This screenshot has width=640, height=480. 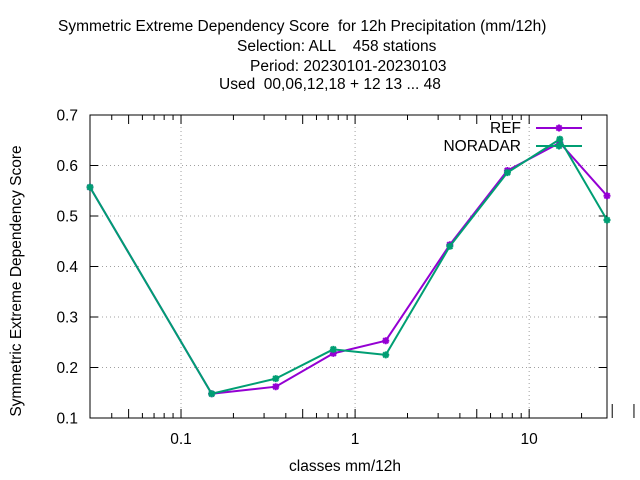 I want to click on y-tick-labels: 0.1 0.2 0.3 0.4 0.5 0.6 0.7, so click(x=67, y=268).